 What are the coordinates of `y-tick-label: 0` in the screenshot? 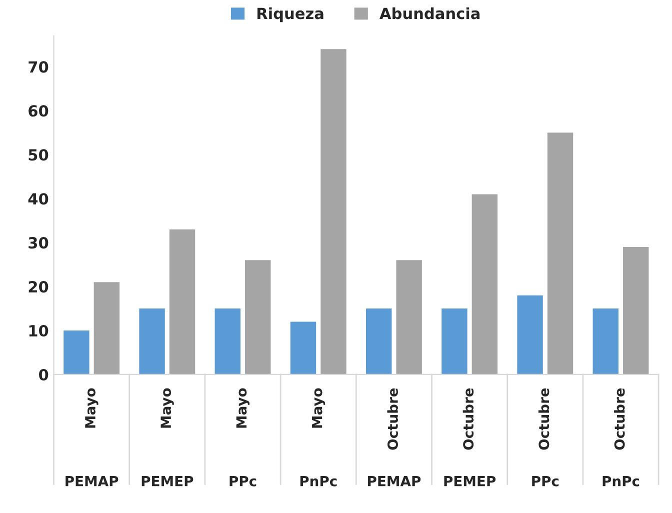 It's located at (43, 374).